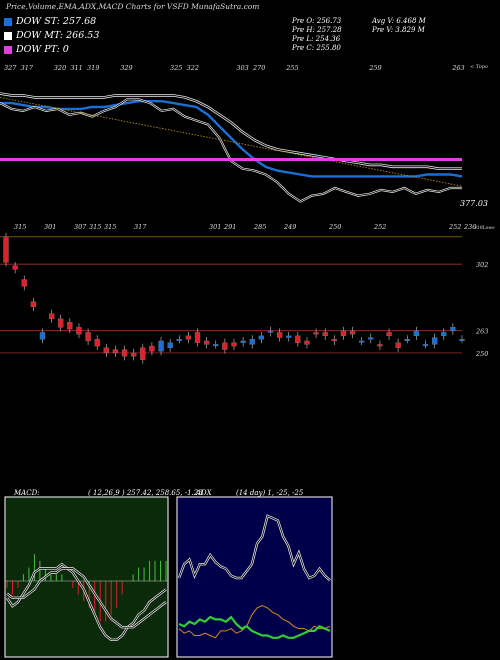 The image size is (500, 660). Describe the element at coordinates (258, 68) in the screenshot. I see `top-strip-label: 270` at that location.